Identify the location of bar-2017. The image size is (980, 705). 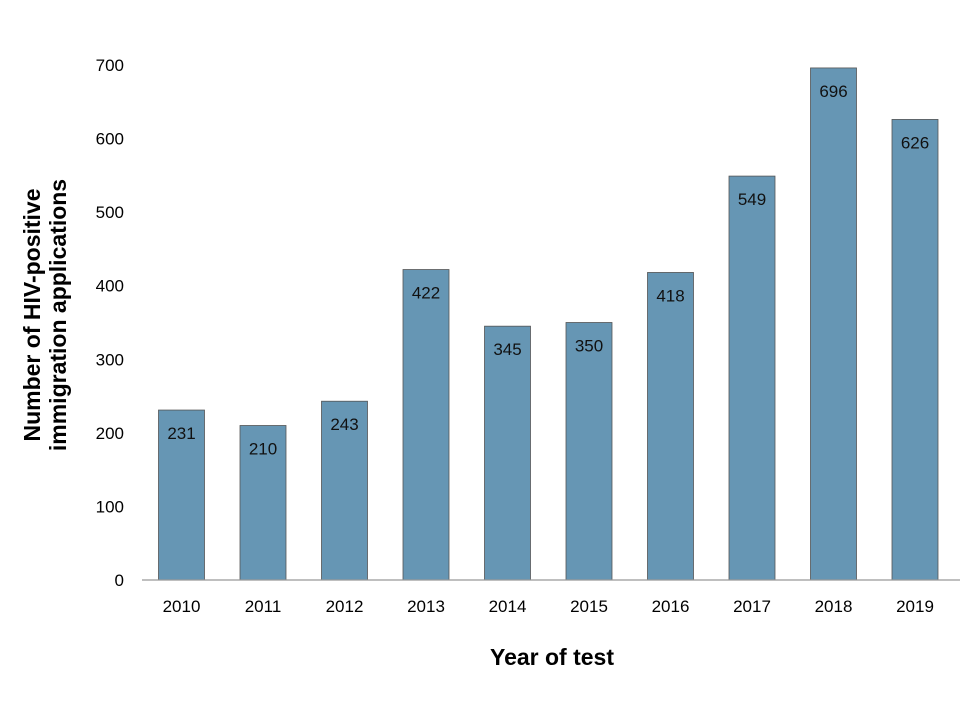
(752, 378).